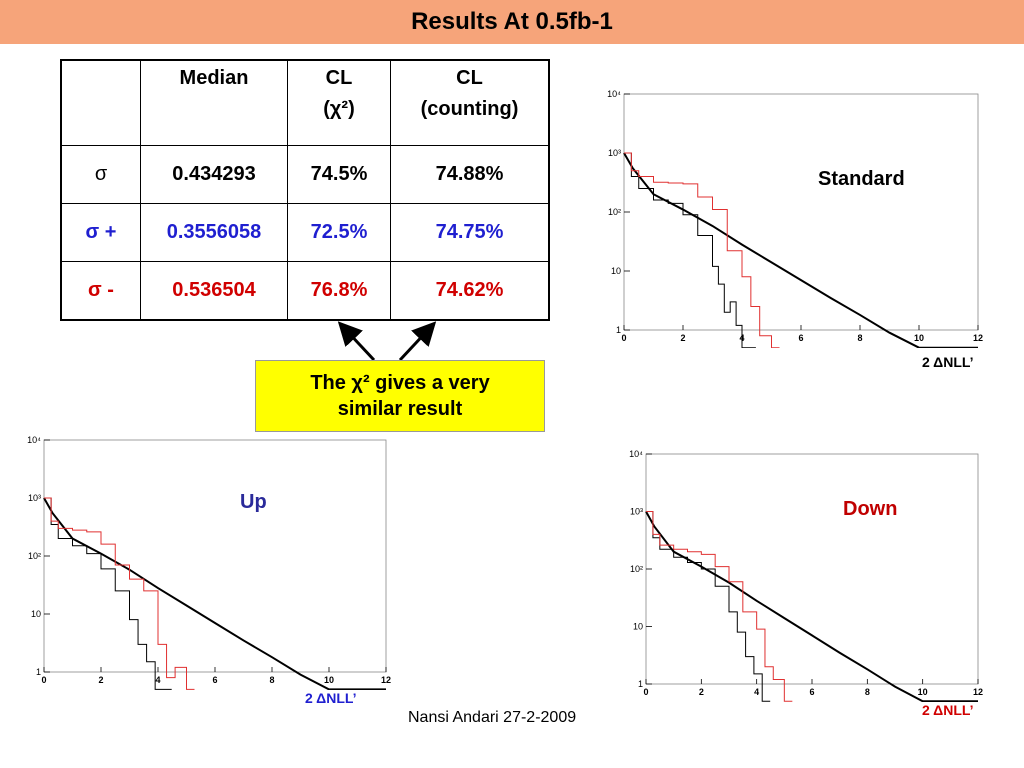 The image size is (1024, 768). What do you see at coordinates (339, 102) in the screenshot?
I see `table-header-cl-chi2: CL (χ²)` at bounding box center [339, 102].